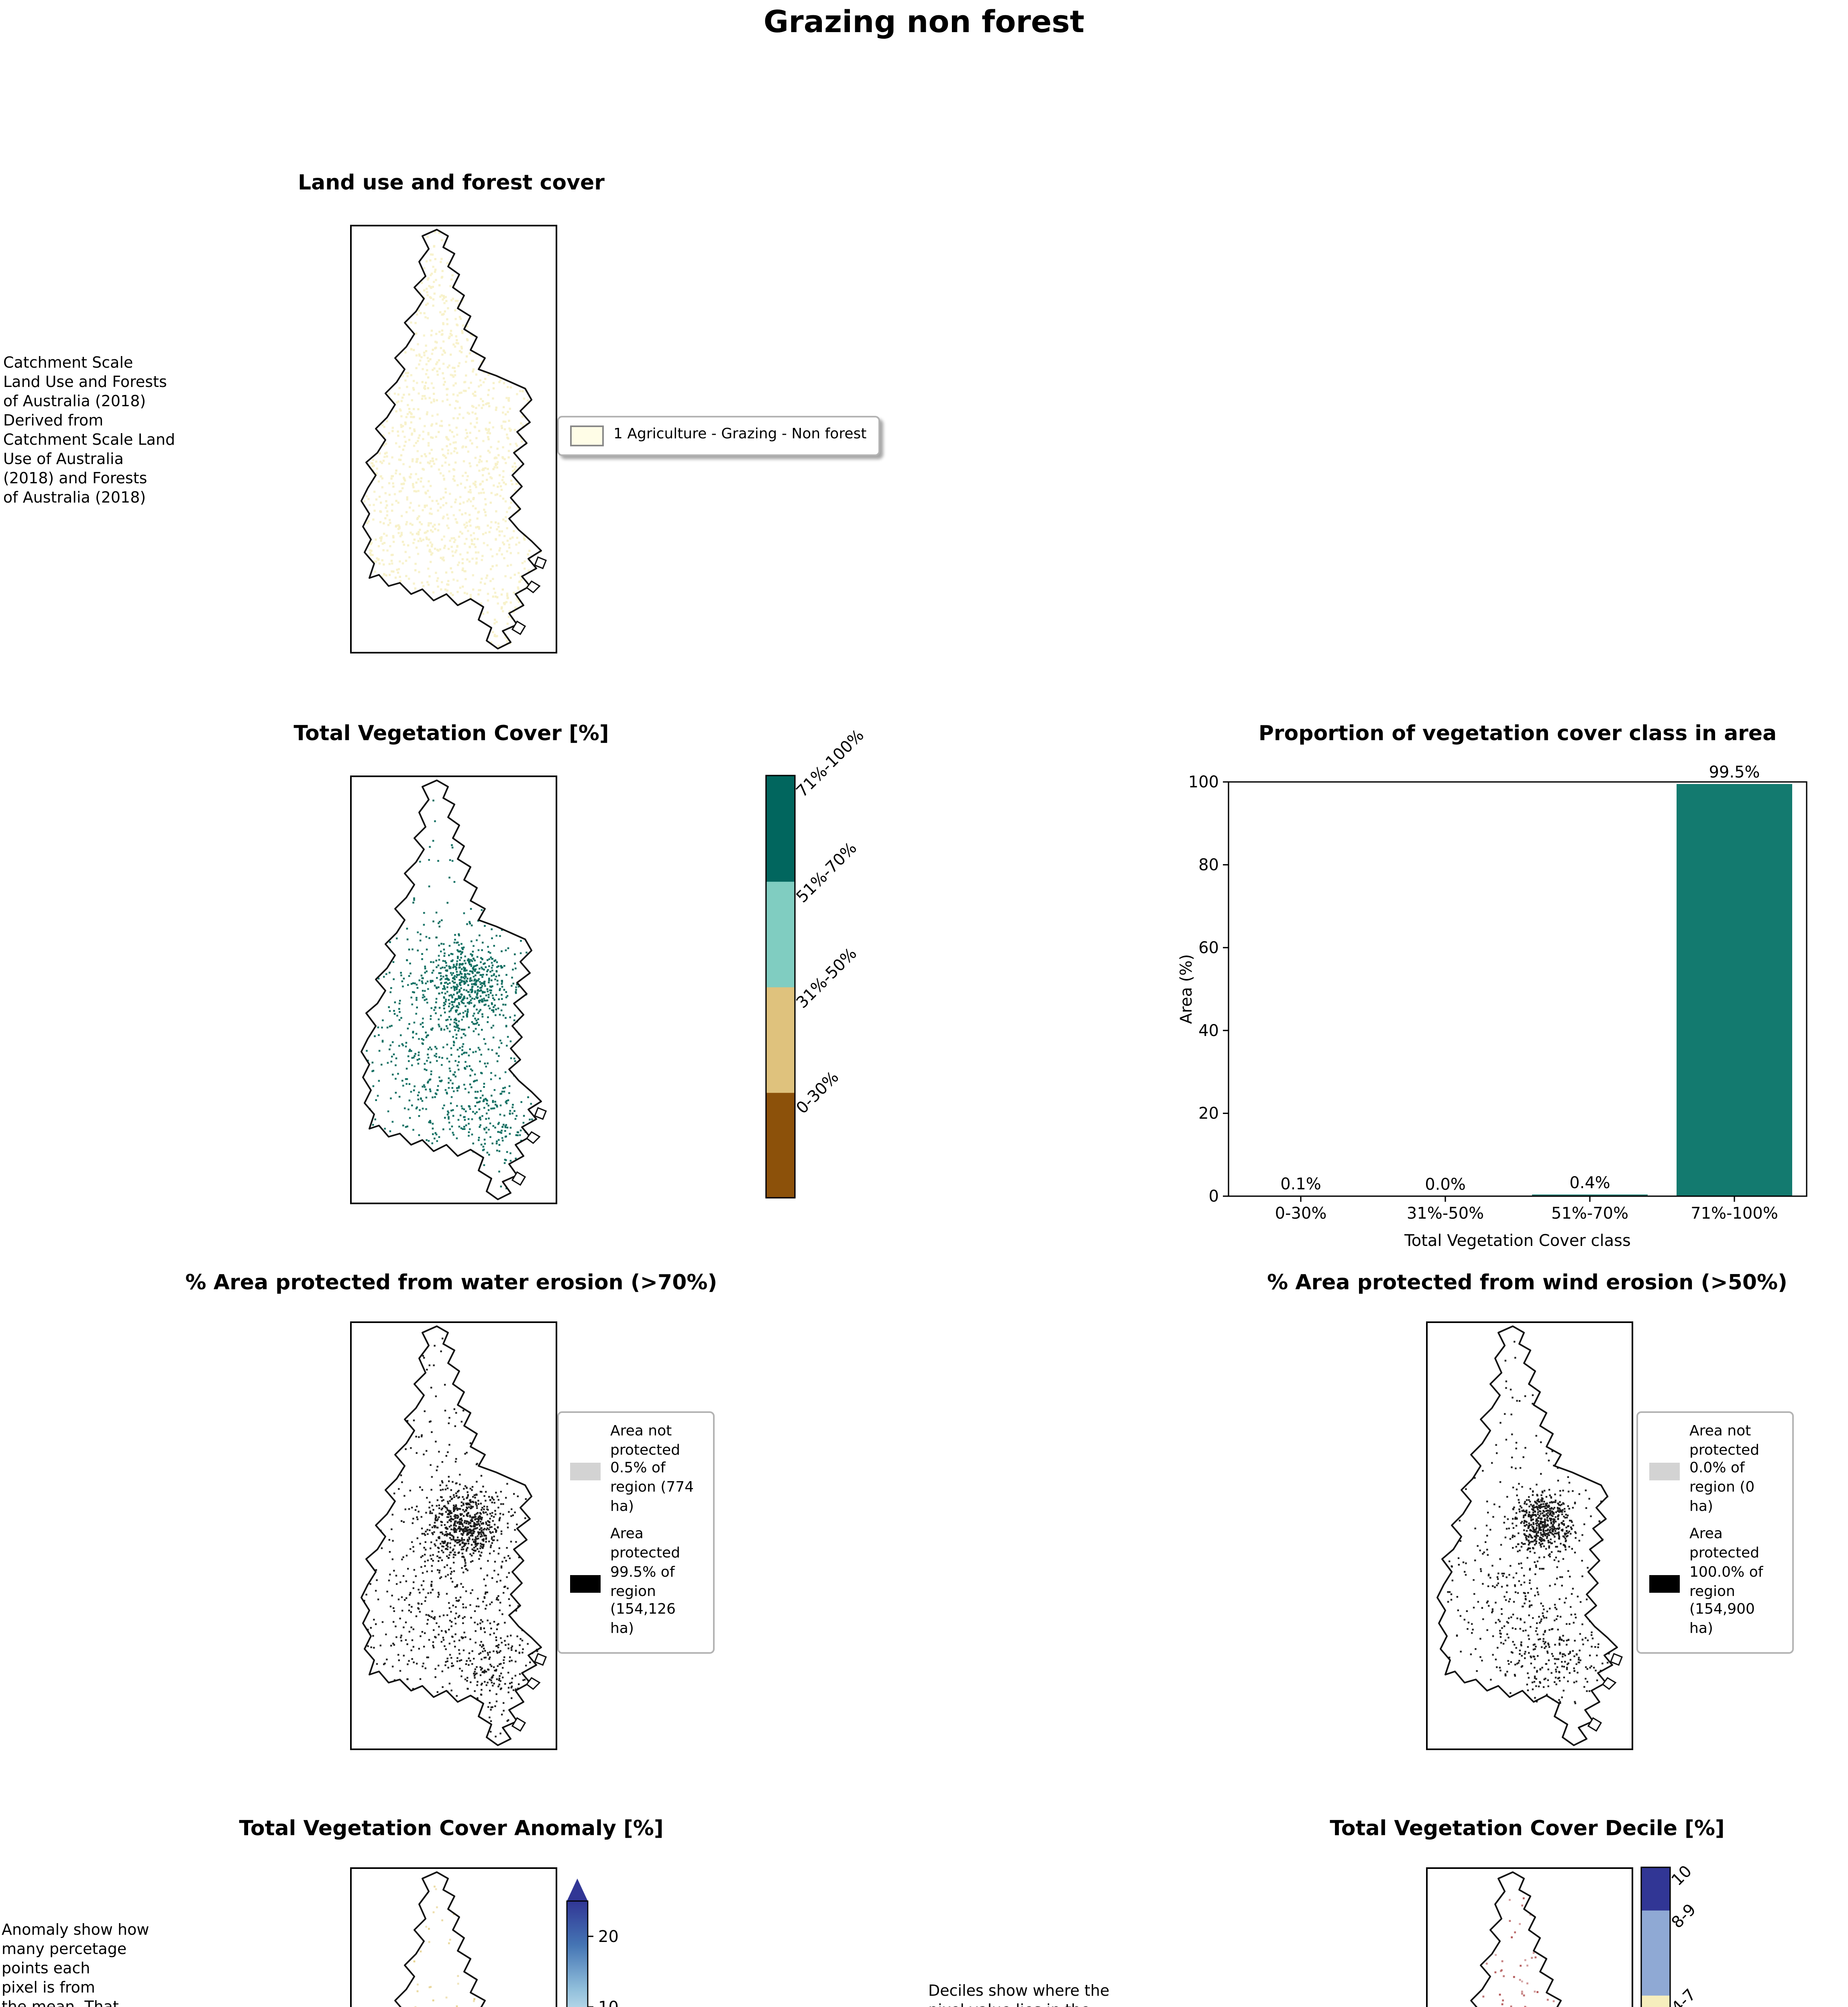 Image resolution: width=1848 pixels, height=2007 pixels. Describe the element at coordinates (1445, 1184) in the screenshot. I see `bar-value-label: 0.0%` at that location.